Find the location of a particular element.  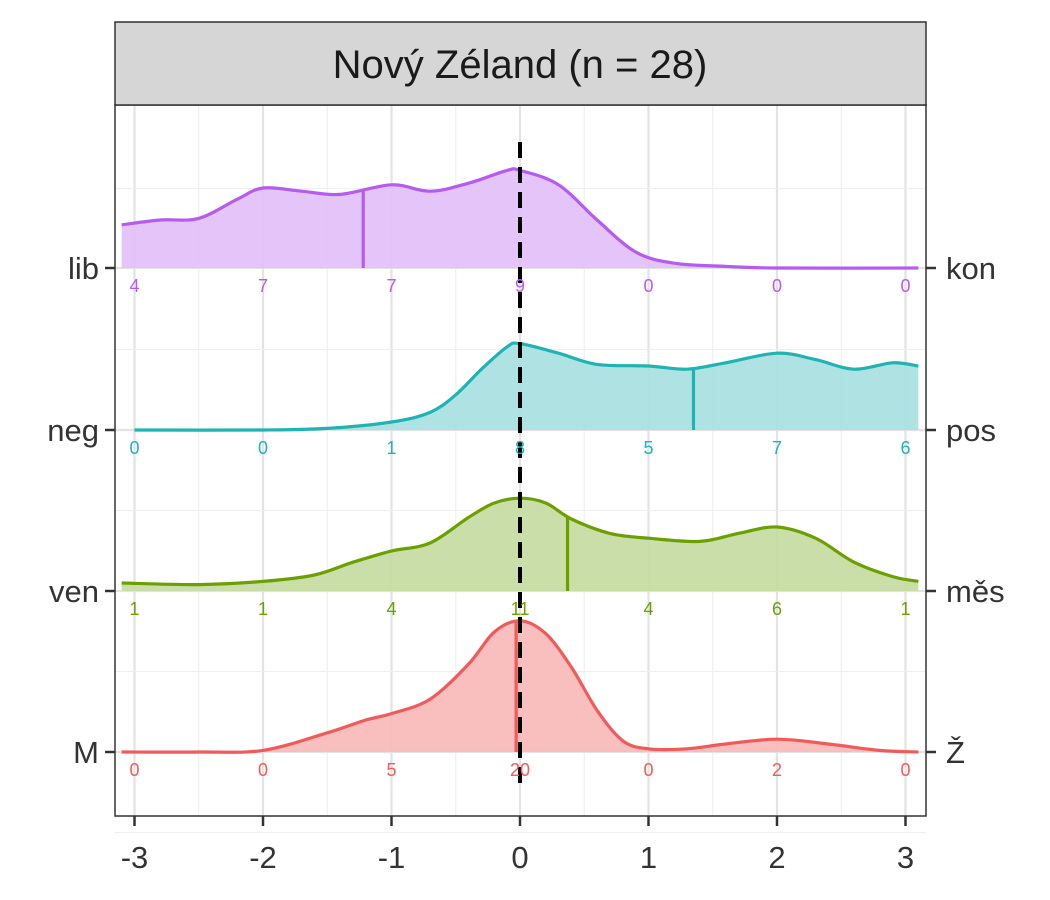

count-label: 9 is located at coordinates (520, 286).